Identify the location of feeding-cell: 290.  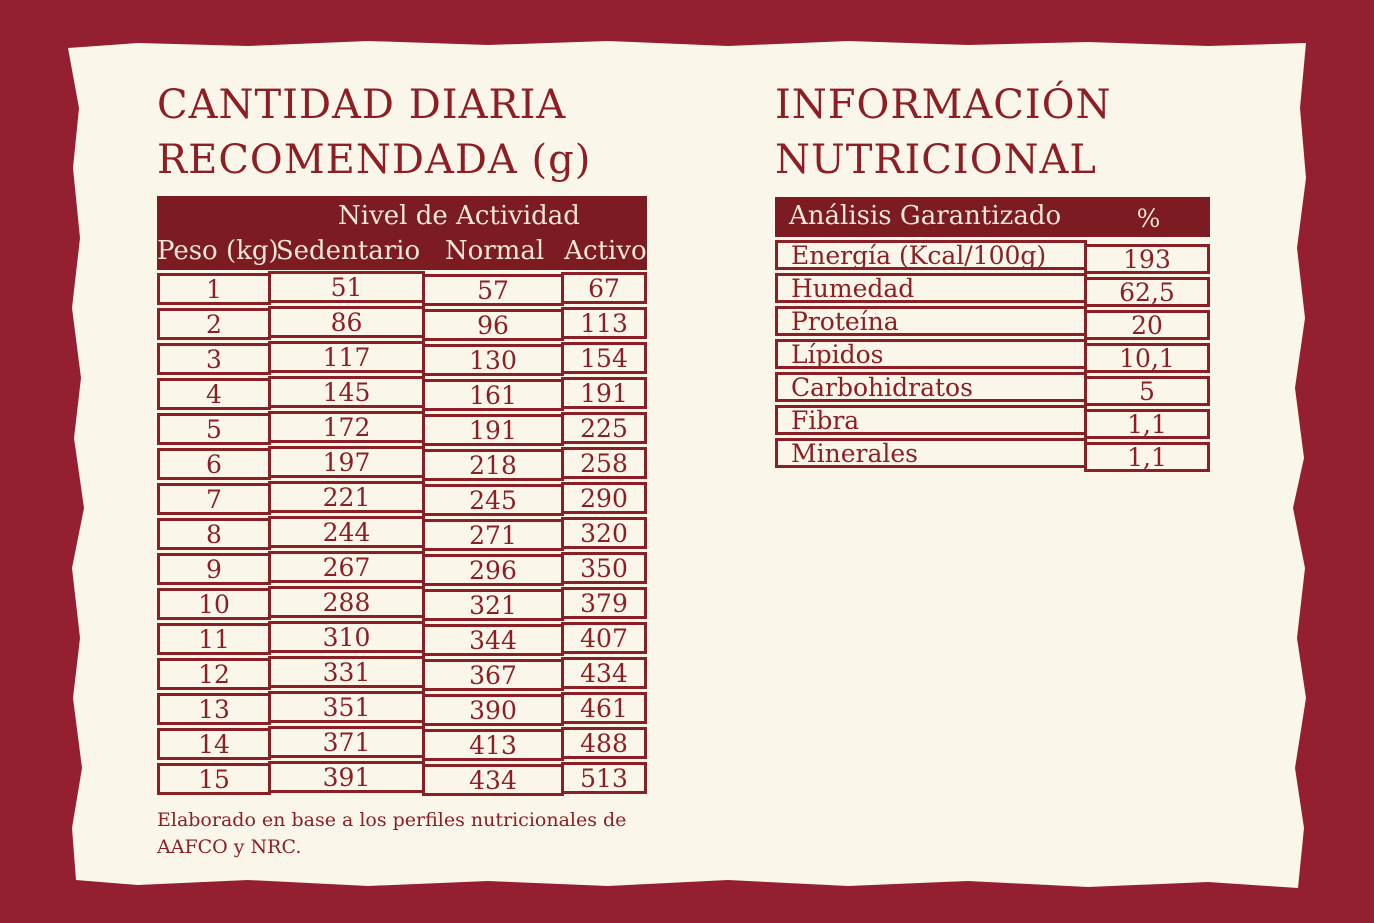
(604, 498).